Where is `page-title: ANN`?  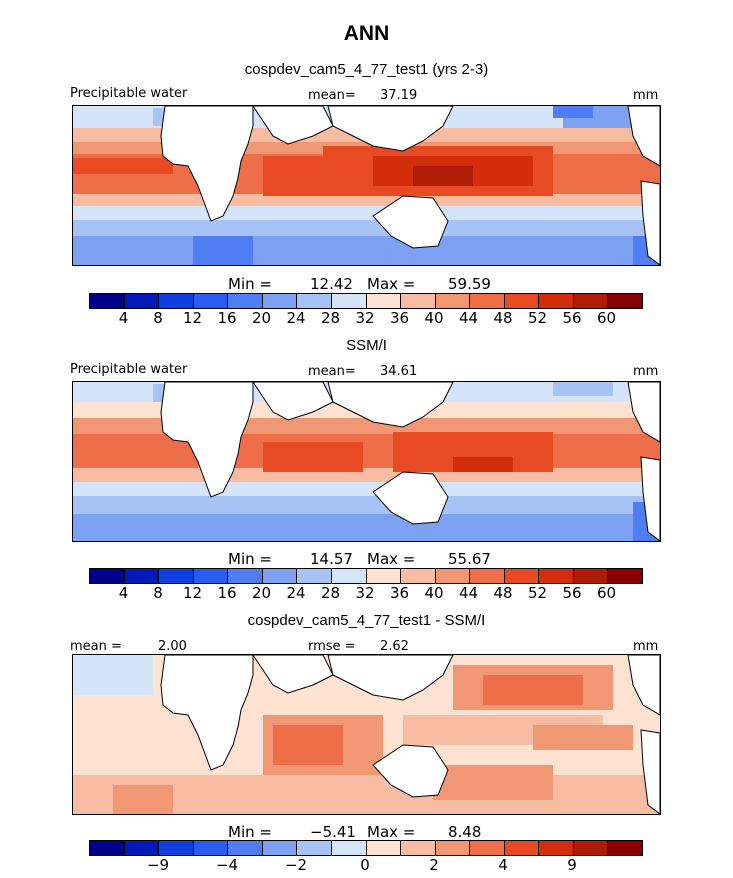 page-title: ANN is located at coordinates (366, 33).